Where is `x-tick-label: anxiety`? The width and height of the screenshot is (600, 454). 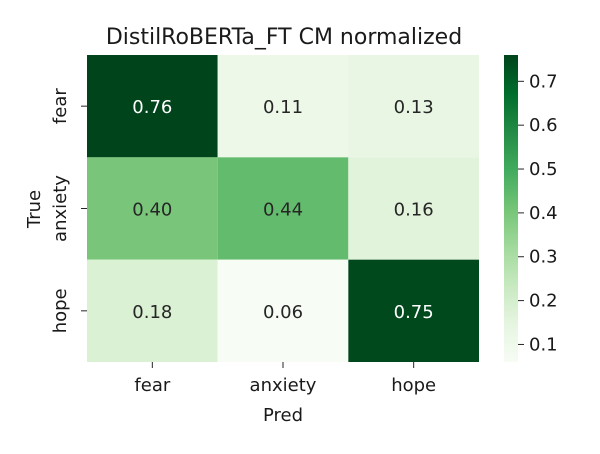
x-tick-label: anxiety is located at coordinates (283, 385).